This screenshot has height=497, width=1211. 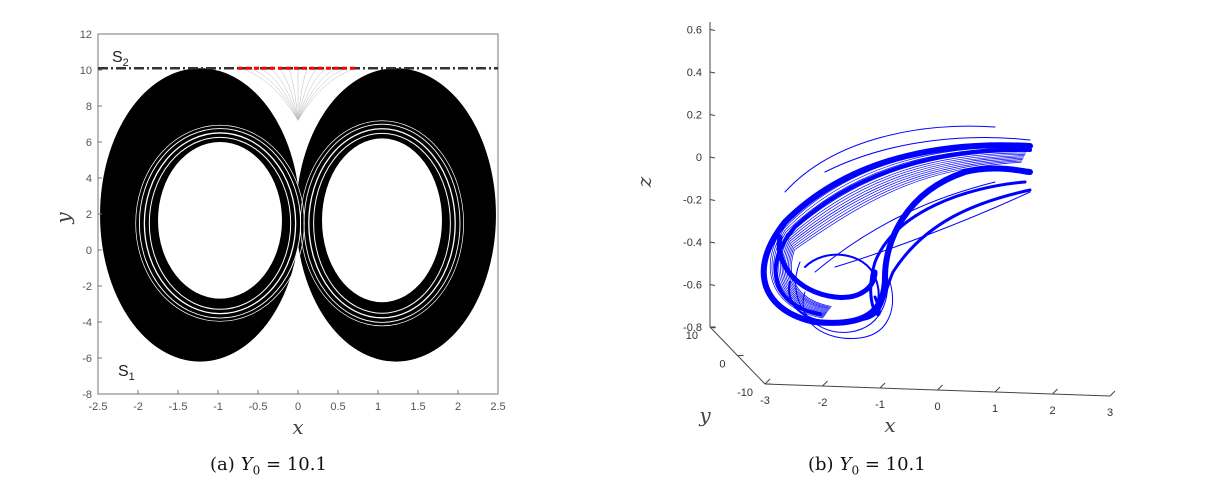 What do you see at coordinates (645, 182) in the screenshot?
I see `z-axis-label-b: z` at bounding box center [645, 182].